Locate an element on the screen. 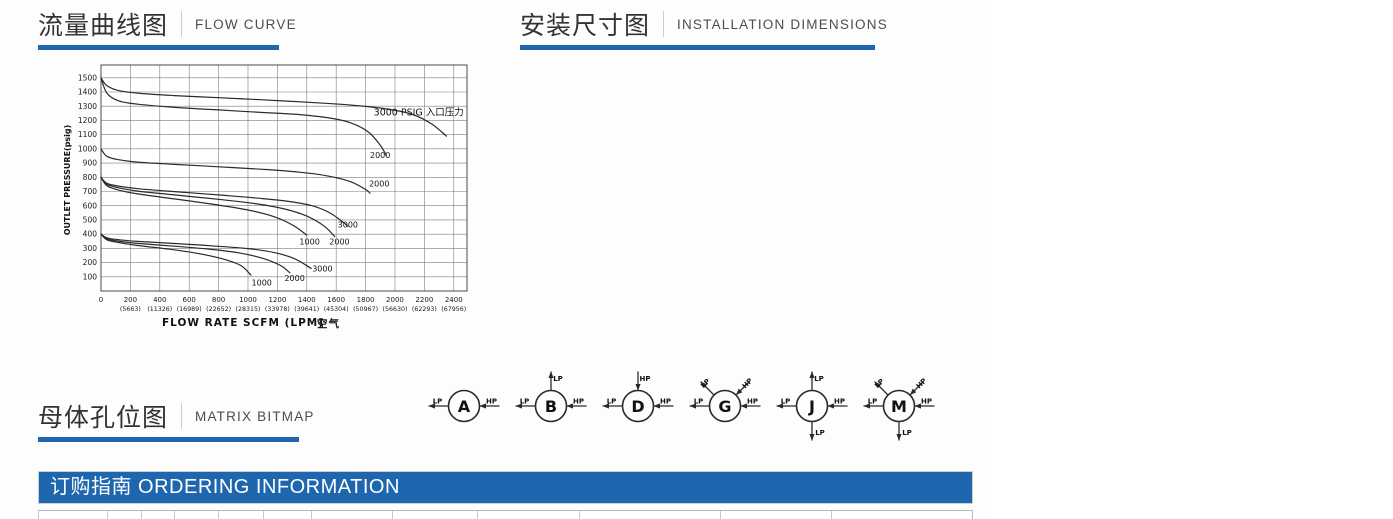  svg-text: 0 is located at coordinates (101, 300).